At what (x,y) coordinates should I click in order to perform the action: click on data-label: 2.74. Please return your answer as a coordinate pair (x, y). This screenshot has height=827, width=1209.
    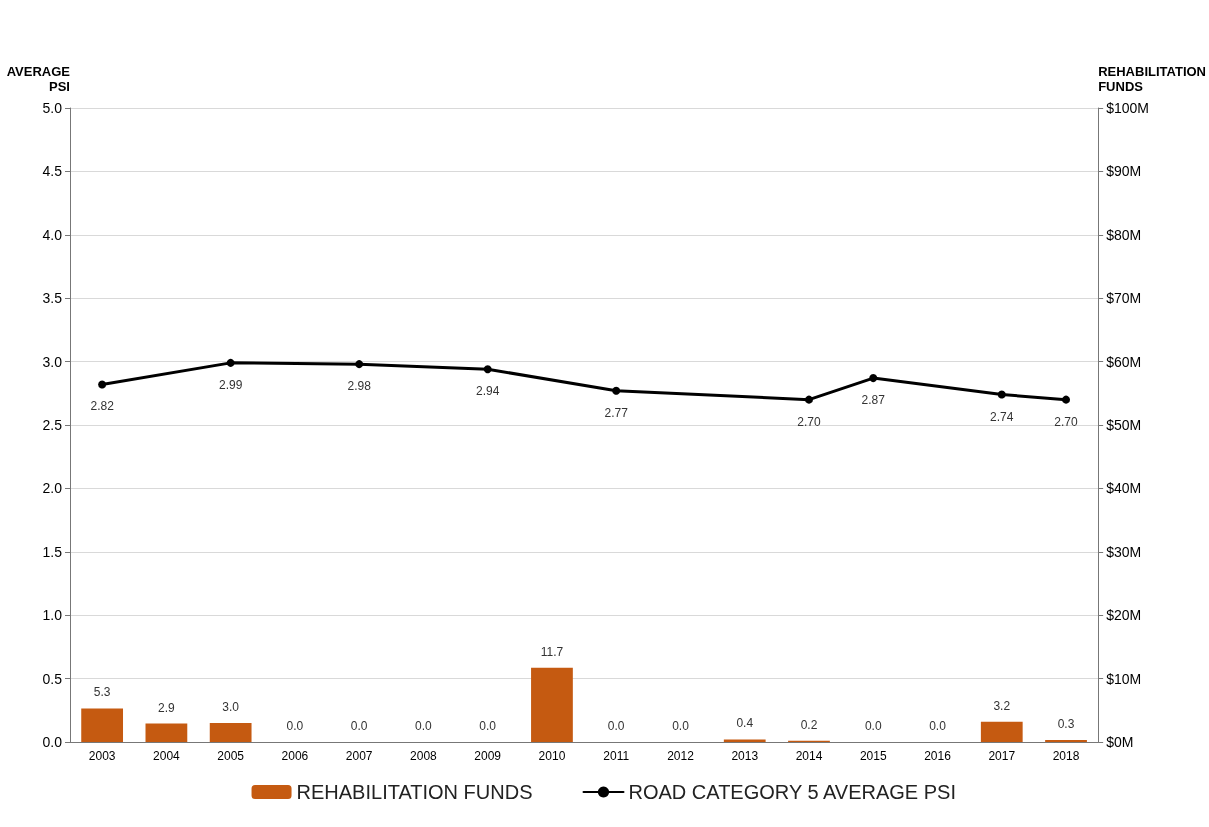
    Looking at the image, I should click on (1002, 416).